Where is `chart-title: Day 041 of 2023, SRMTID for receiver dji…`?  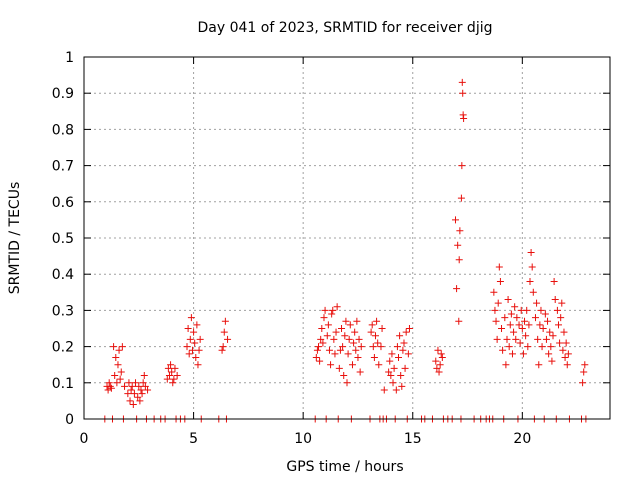 chart-title: Day 041 of 2023, SRMTID for receiver dji… is located at coordinates (345, 28).